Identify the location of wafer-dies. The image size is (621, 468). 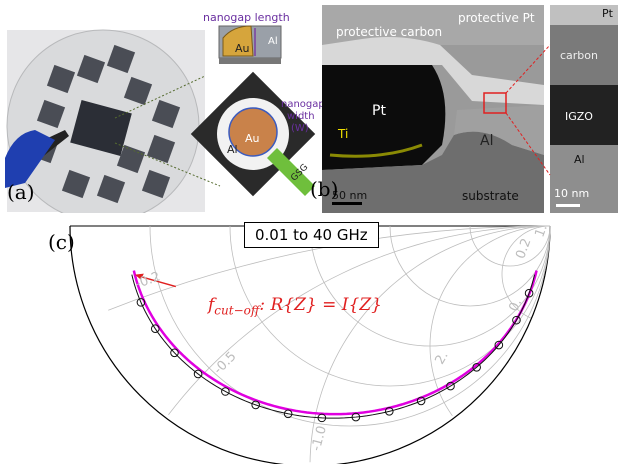
(105, 124).